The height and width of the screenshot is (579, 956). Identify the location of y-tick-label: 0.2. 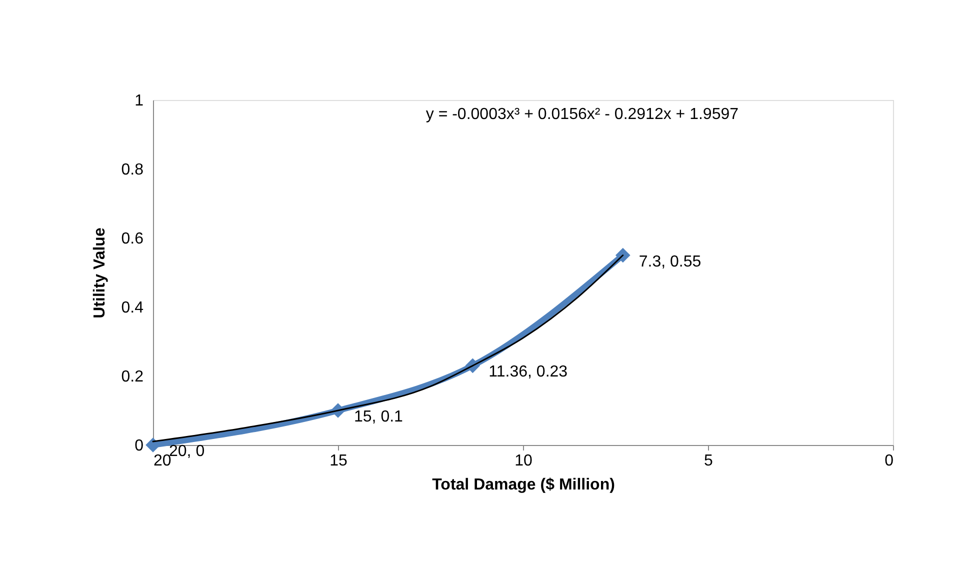
(132, 377).